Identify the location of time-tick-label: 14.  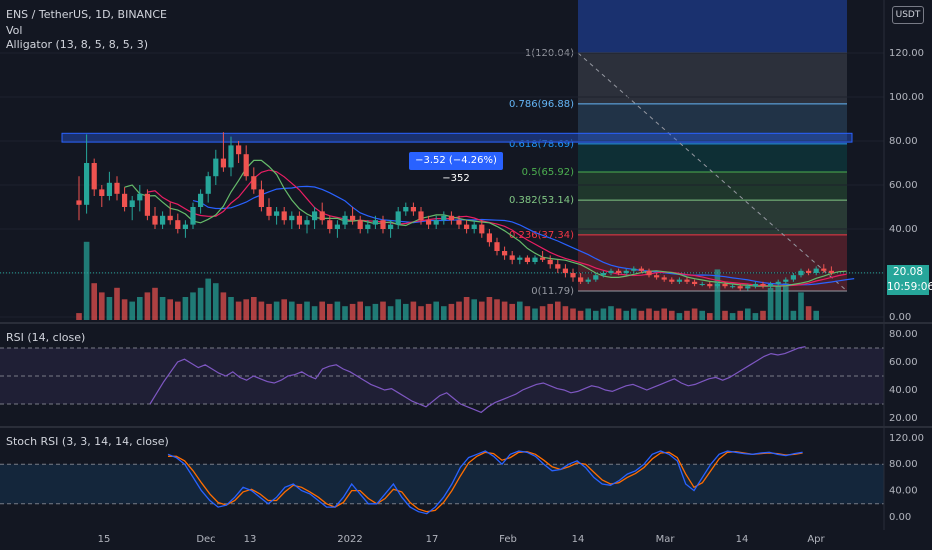
(578, 539).